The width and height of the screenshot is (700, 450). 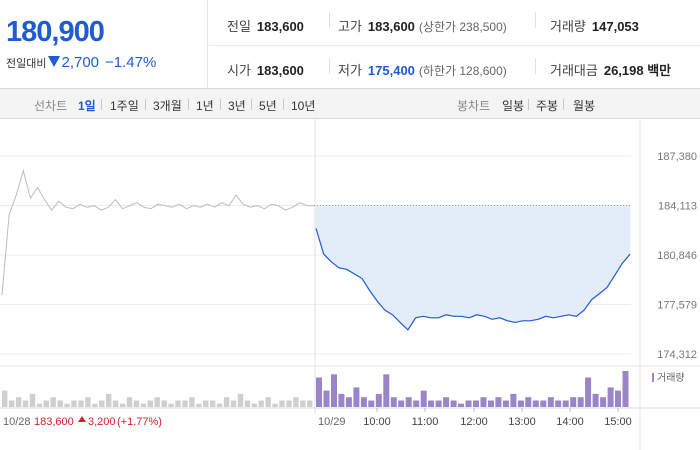 What do you see at coordinates (618, 422) in the screenshot?
I see `x-tick-label: 15:00` at bounding box center [618, 422].